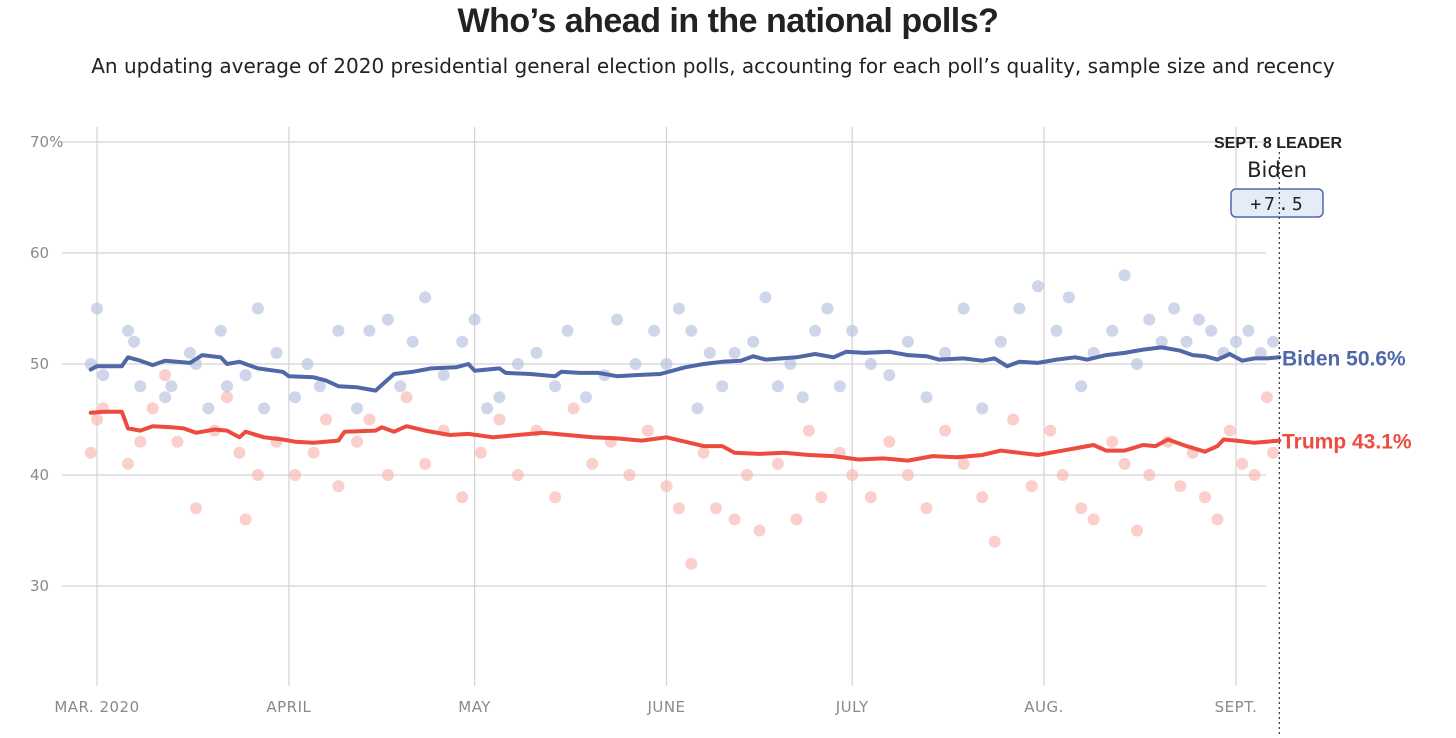 Image resolution: width=1456 pixels, height=738 pixels. Describe the element at coordinates (685, 436) in the screenshot. I see `trump-average-line` at that location.